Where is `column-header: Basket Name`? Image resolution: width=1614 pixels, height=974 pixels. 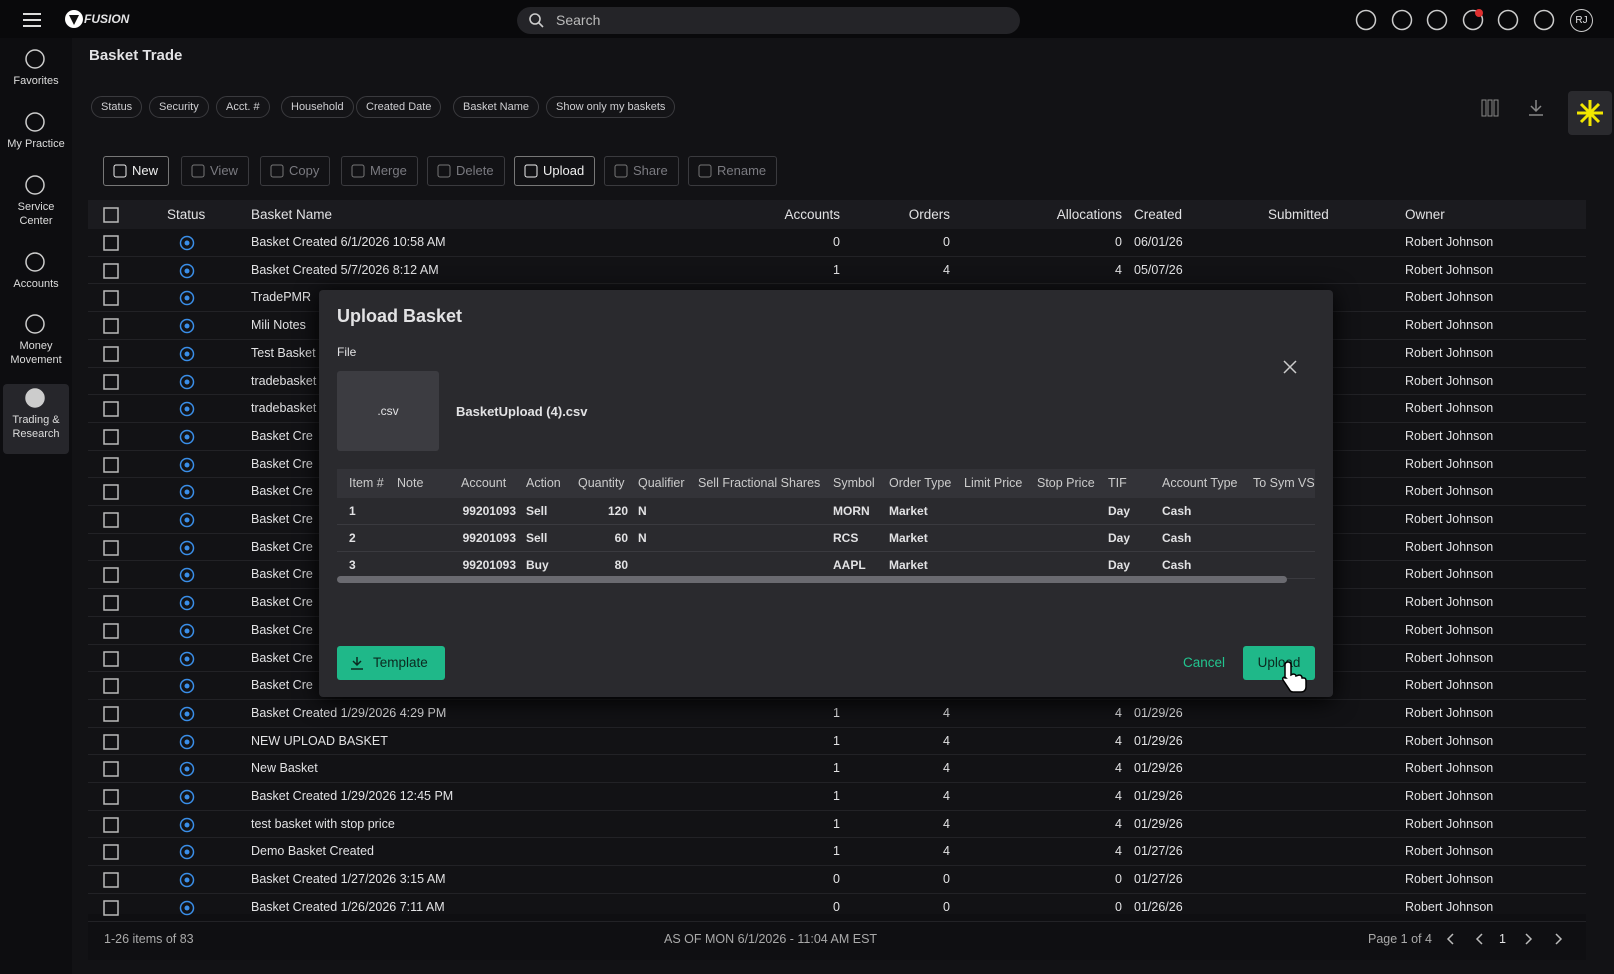
column-header: Basket Name is located at coordinates (292, 214).